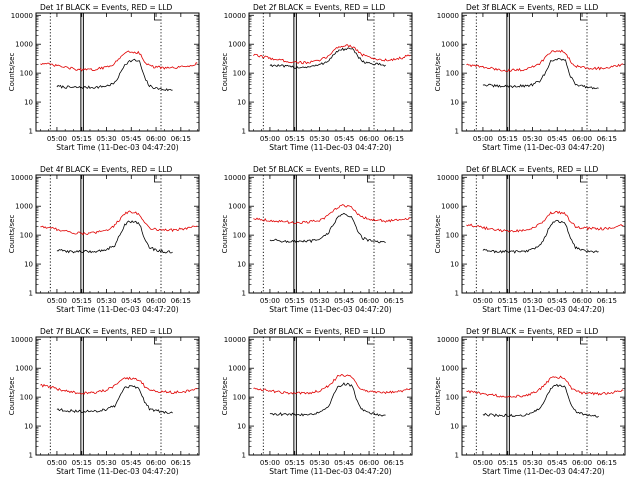 This screenshot has width=640, height=480. What do you see at coordinates (532, 331) in the screenshot?
I see `panel-title: Det 9f BLACK = Events, RED = LLD` at bounding box center [532, 331].